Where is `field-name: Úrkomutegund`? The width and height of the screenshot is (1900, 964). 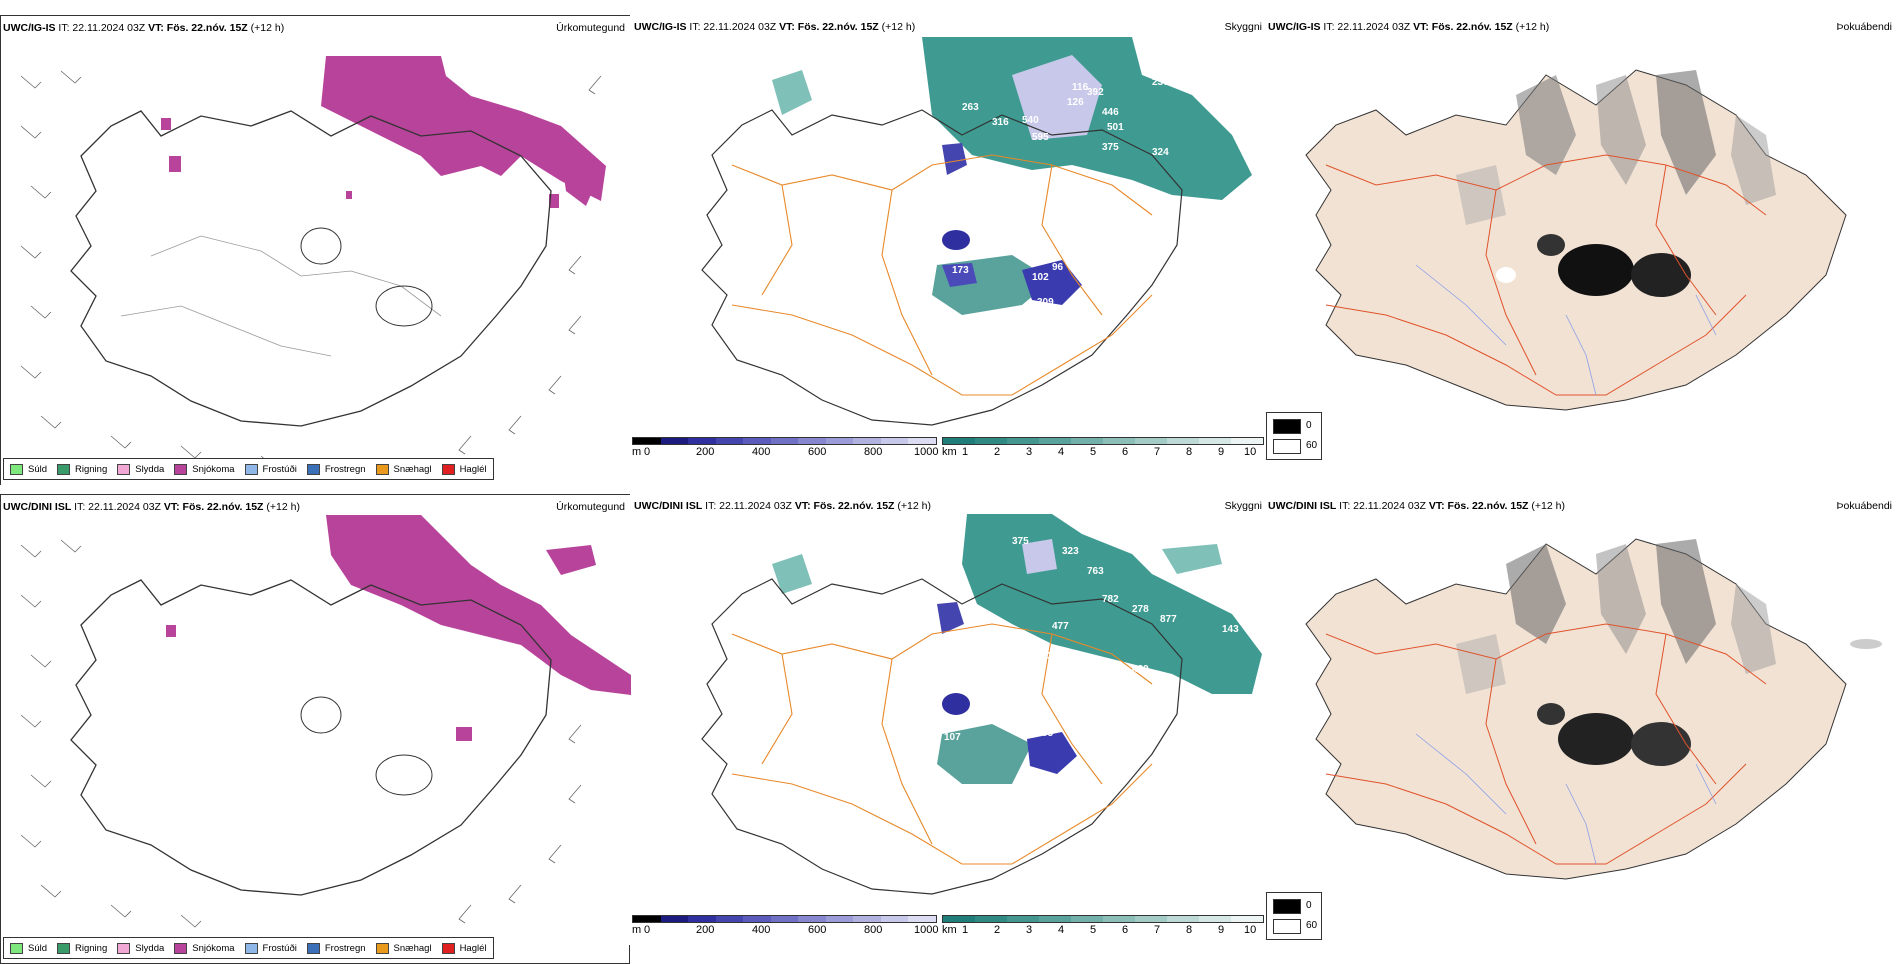
field-name: Úrkomutegund is located at coordinates (590, 507).